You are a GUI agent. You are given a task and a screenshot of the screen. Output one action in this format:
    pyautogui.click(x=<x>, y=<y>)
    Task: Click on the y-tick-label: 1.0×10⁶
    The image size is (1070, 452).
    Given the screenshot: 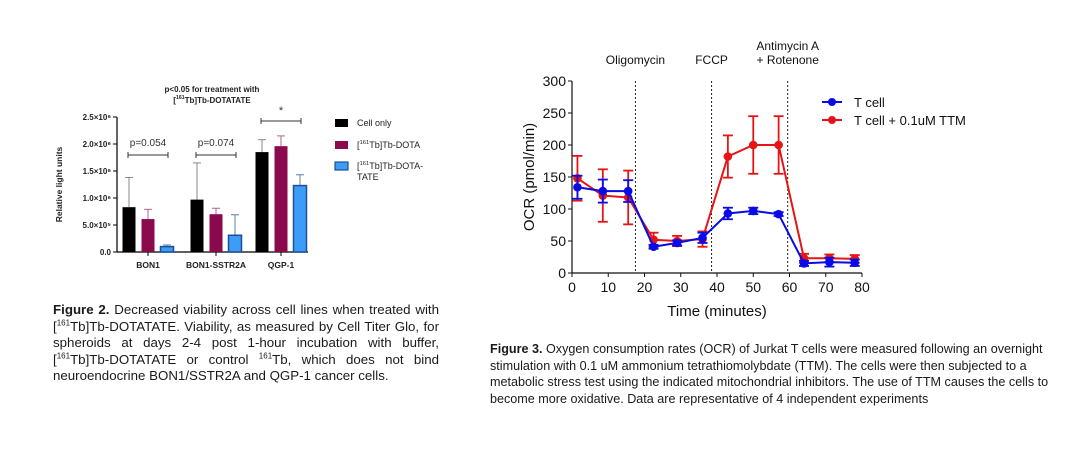 What is the action you would take?
    pyautogui.click(x=97, y=198)
    